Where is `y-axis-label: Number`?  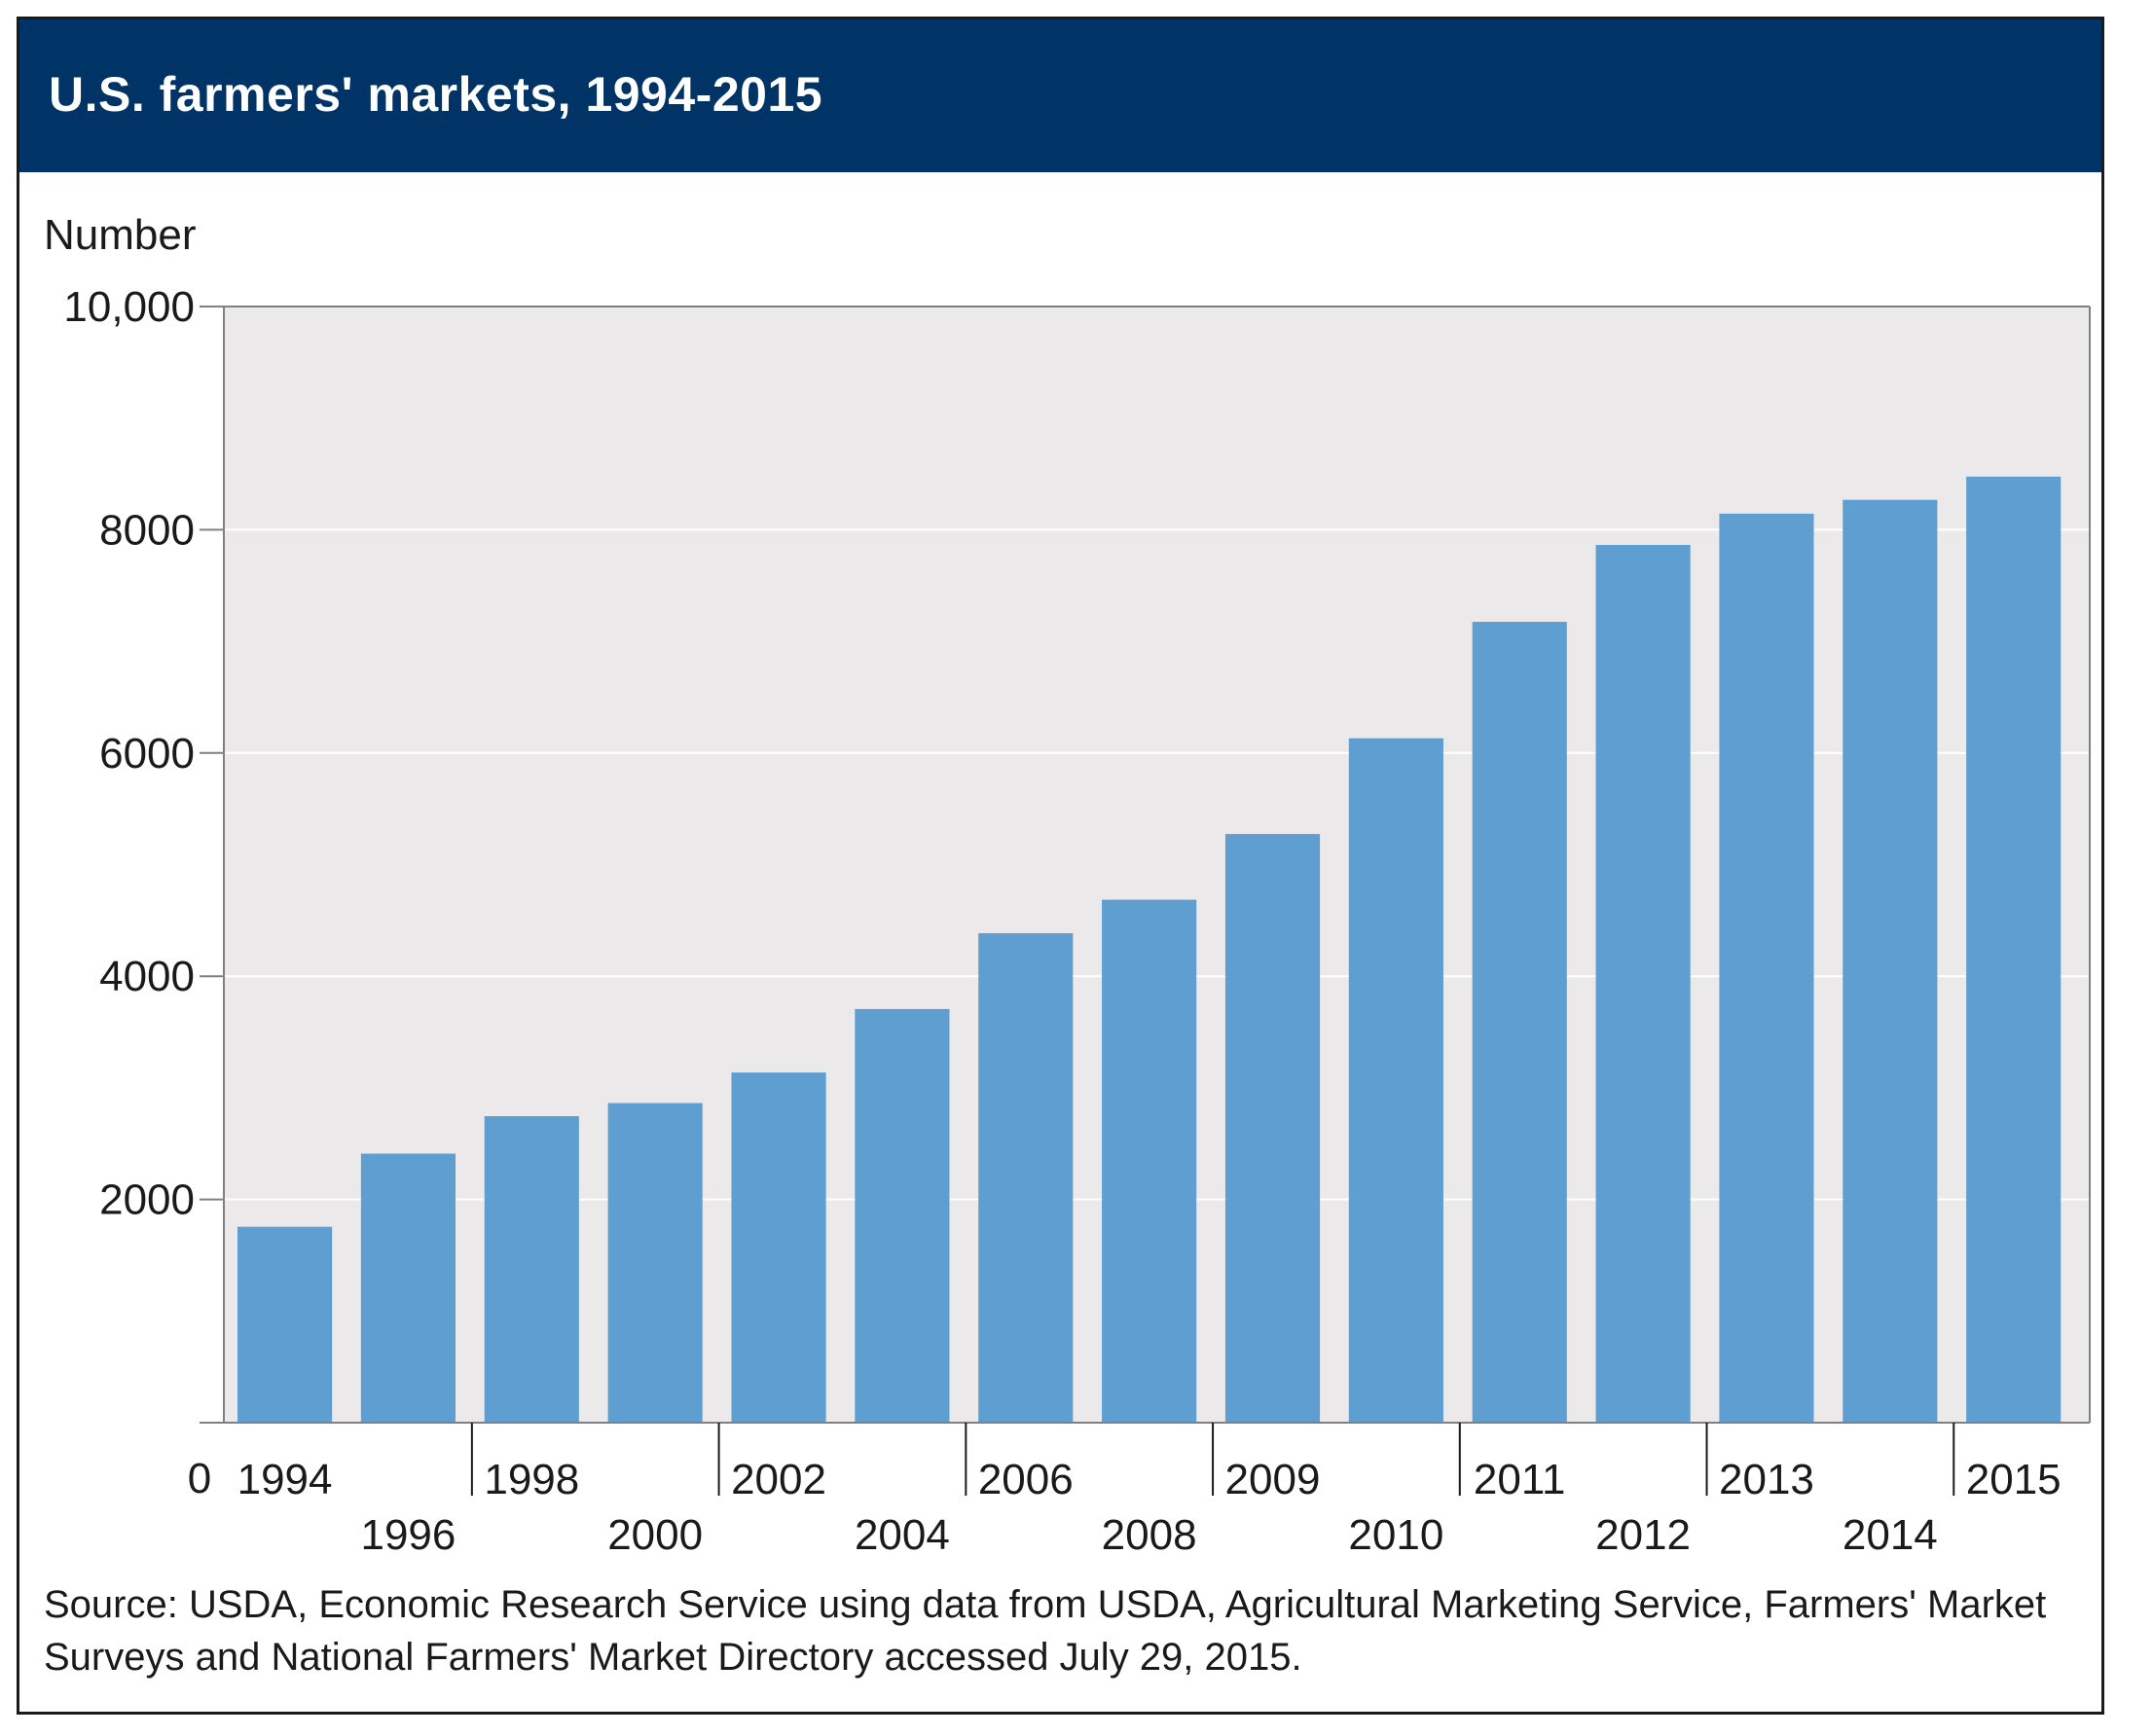
y-axis-label: Number is located at coordinates (120, 235).